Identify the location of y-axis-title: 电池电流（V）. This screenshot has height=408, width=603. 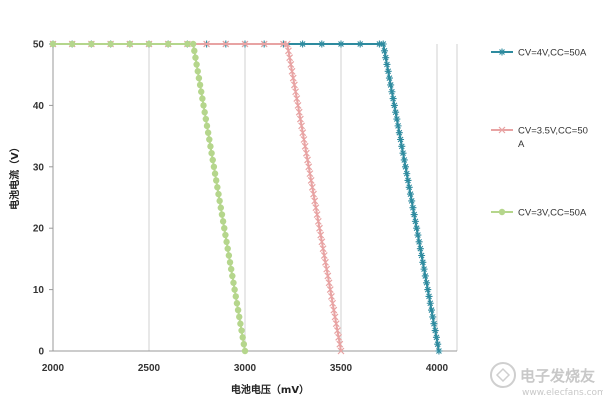
(14, 176).